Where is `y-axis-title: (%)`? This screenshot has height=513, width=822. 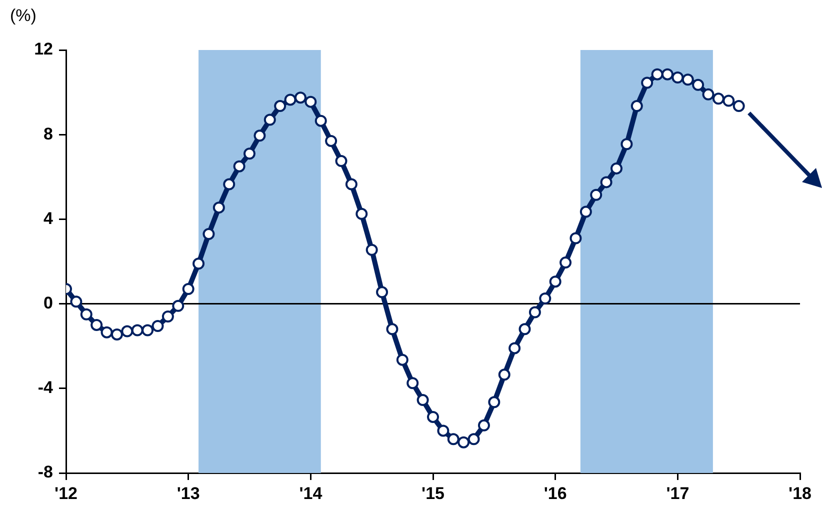
y-axis-title: (%) is located at coordinates (23, 16).